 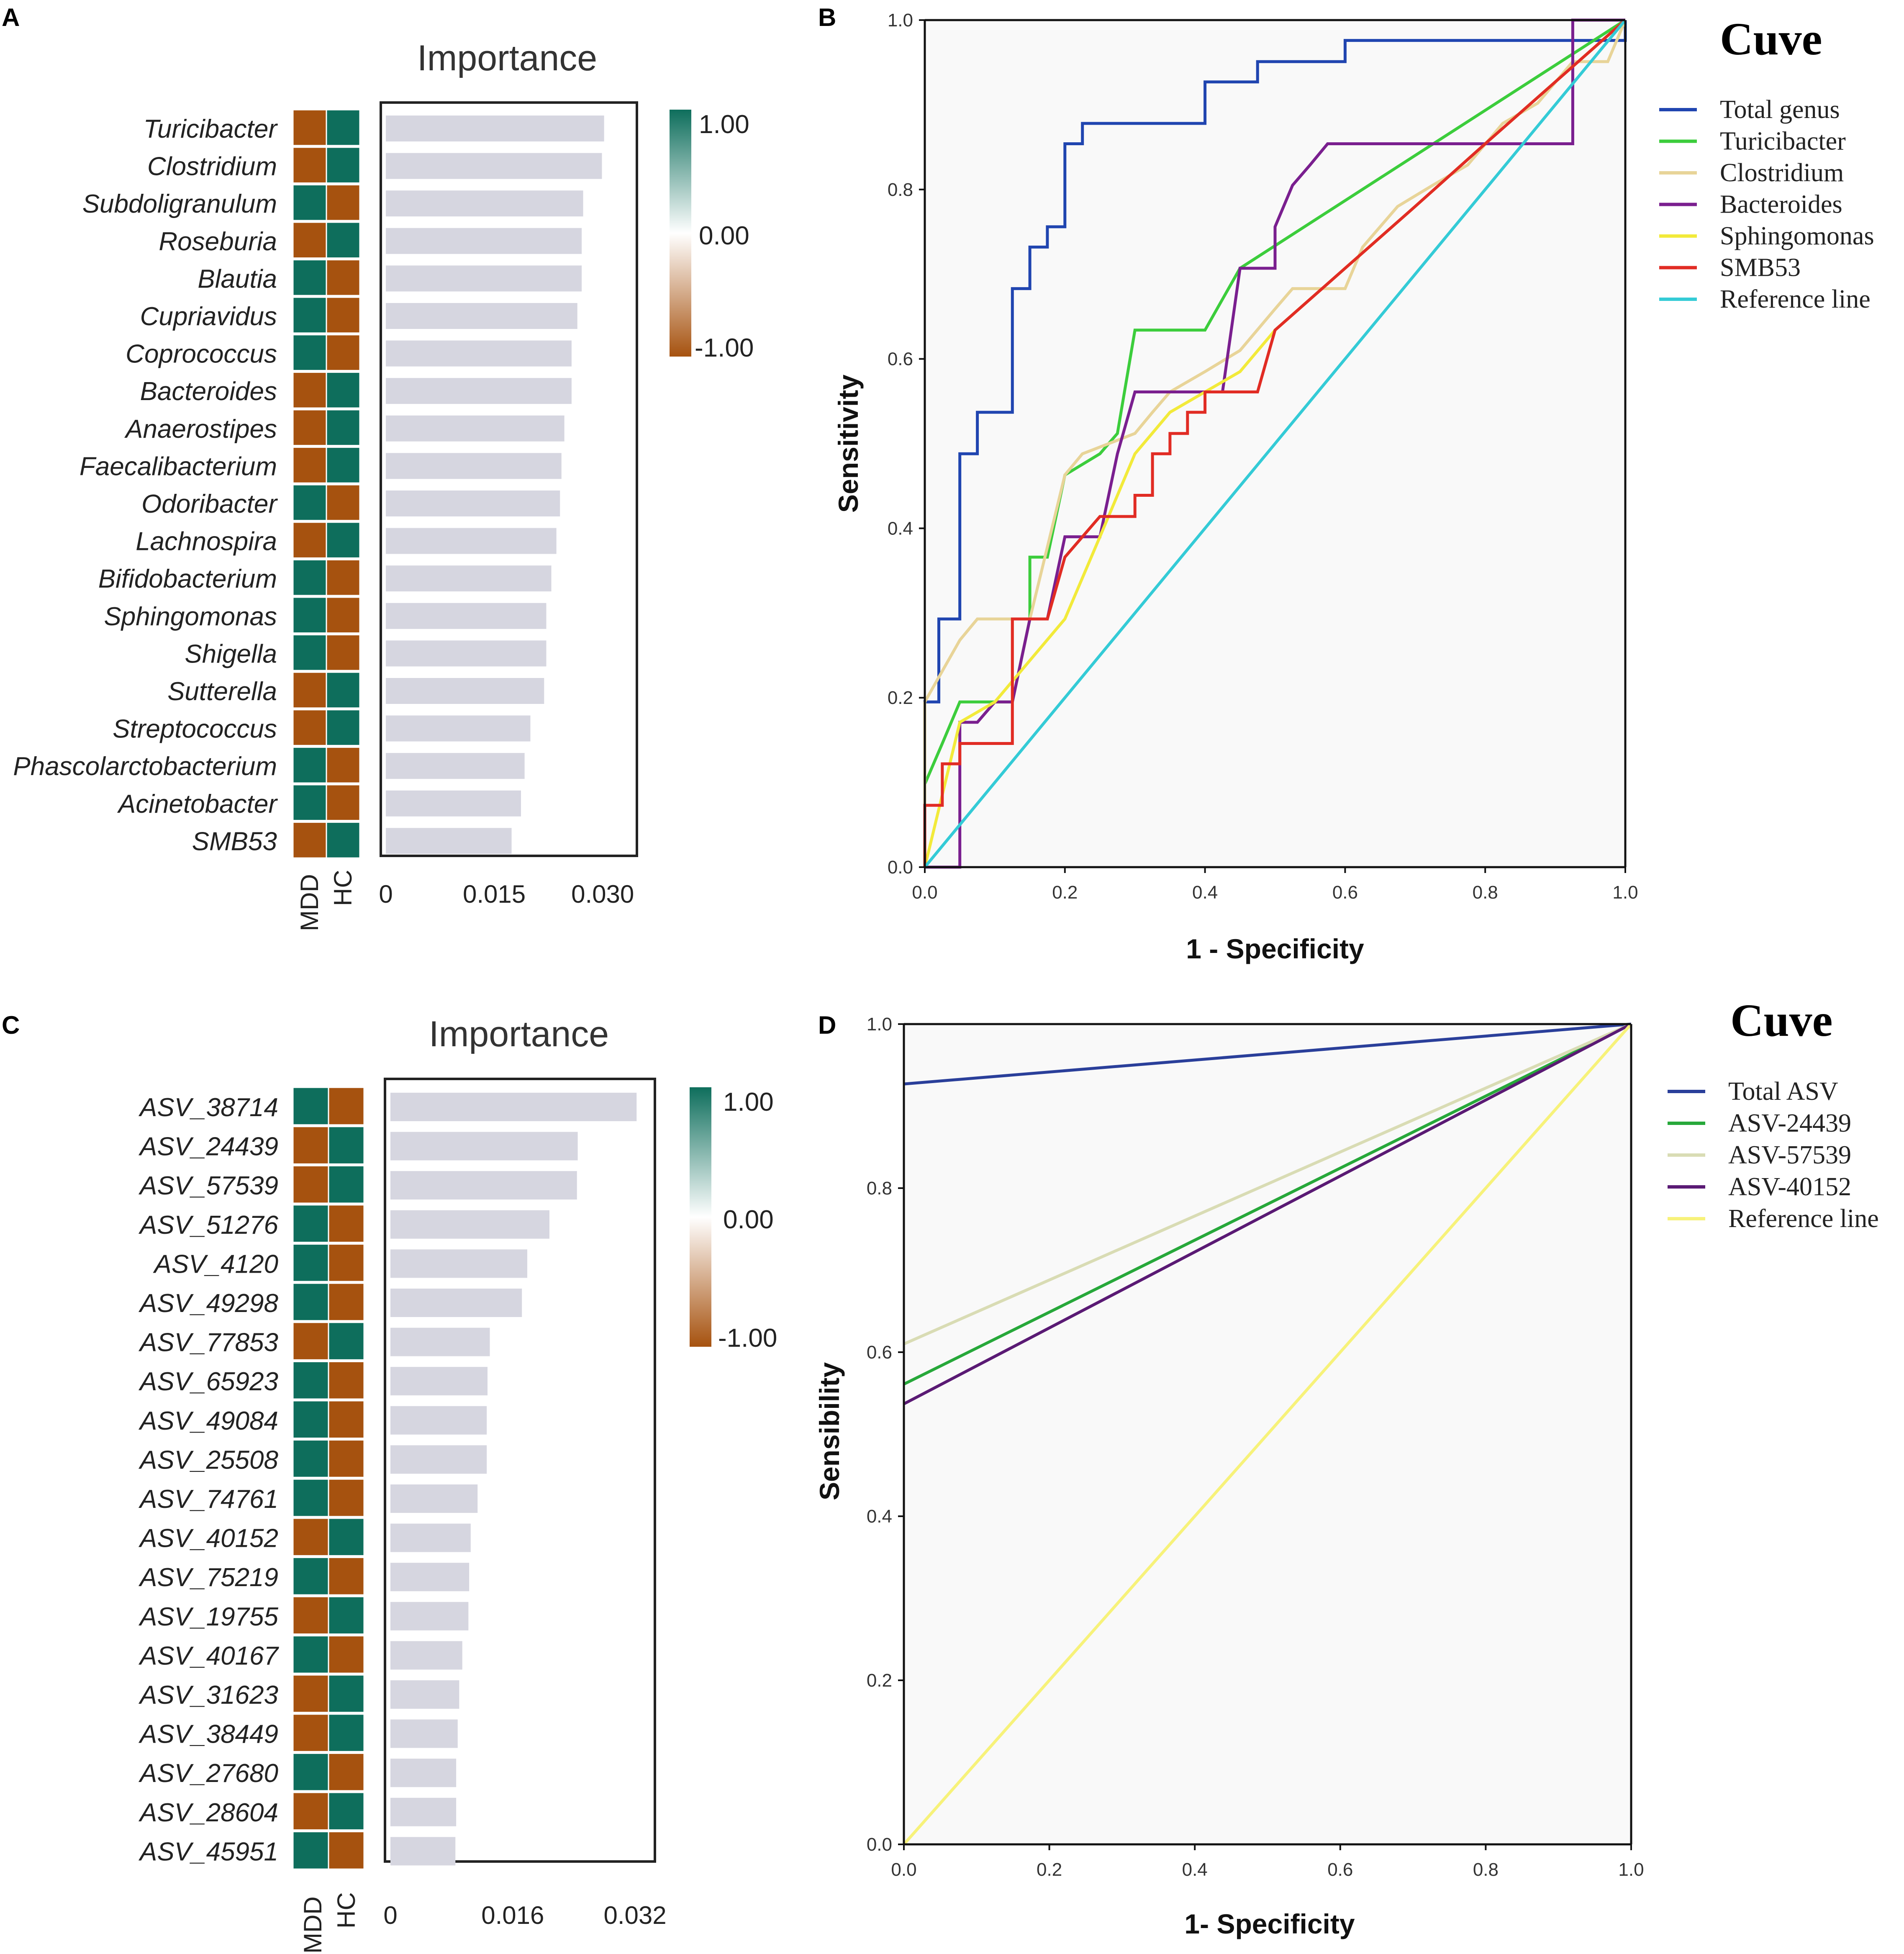 What do you see at coordinates (1771, 39) in the screenshot?
I see `legend-title-b: Cuve` at bounding box center [1771, 39].